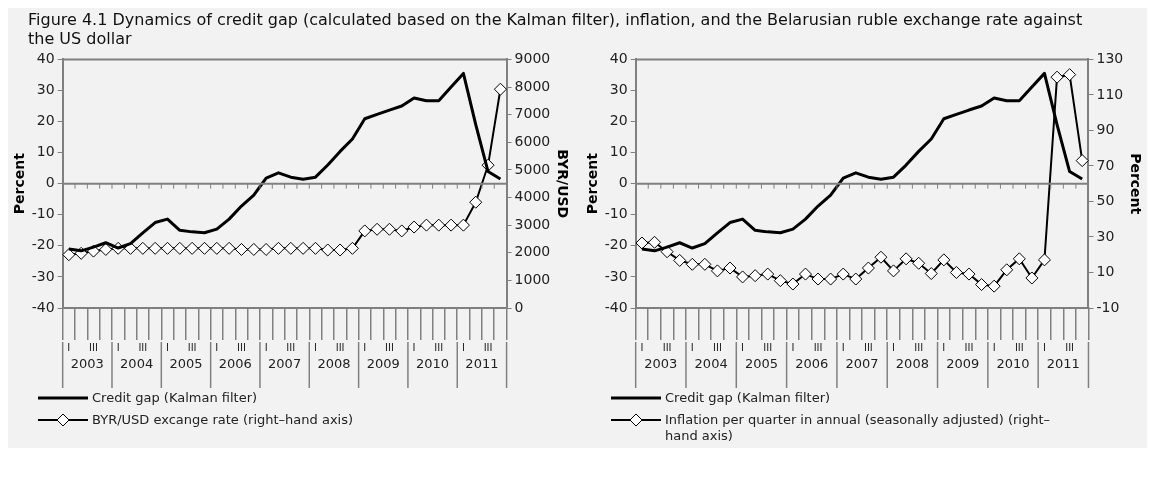  Describe the element at coordinates (562, 184) in the screenshot. I see `y2-axis-title: BYR/USD` at that location.